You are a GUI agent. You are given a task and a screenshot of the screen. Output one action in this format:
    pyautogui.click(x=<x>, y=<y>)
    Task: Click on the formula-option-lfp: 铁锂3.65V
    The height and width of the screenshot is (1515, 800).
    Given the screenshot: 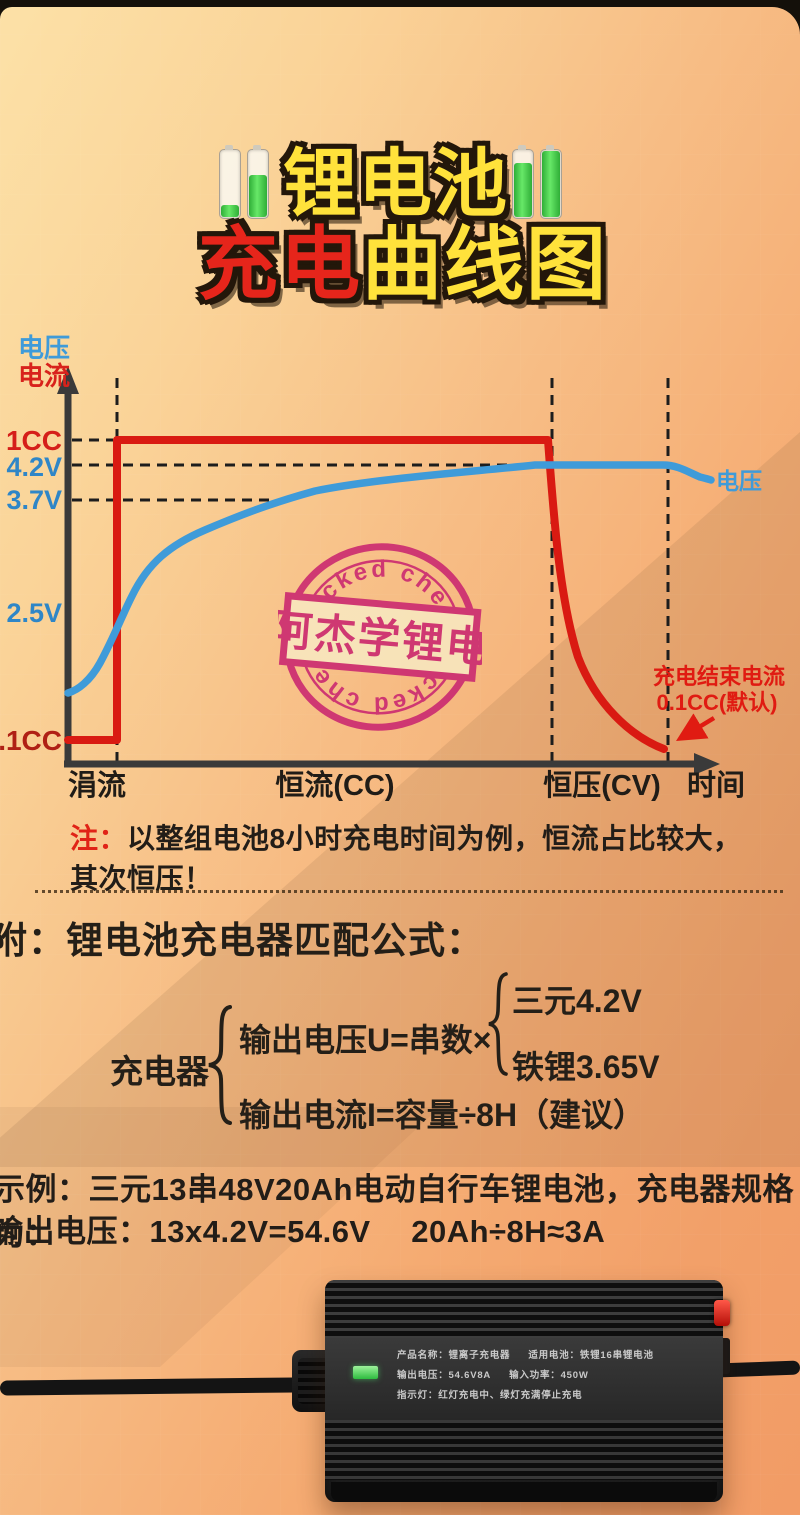 What is the action you would take?
    pyautogui.click(x=586, y=1067)
    